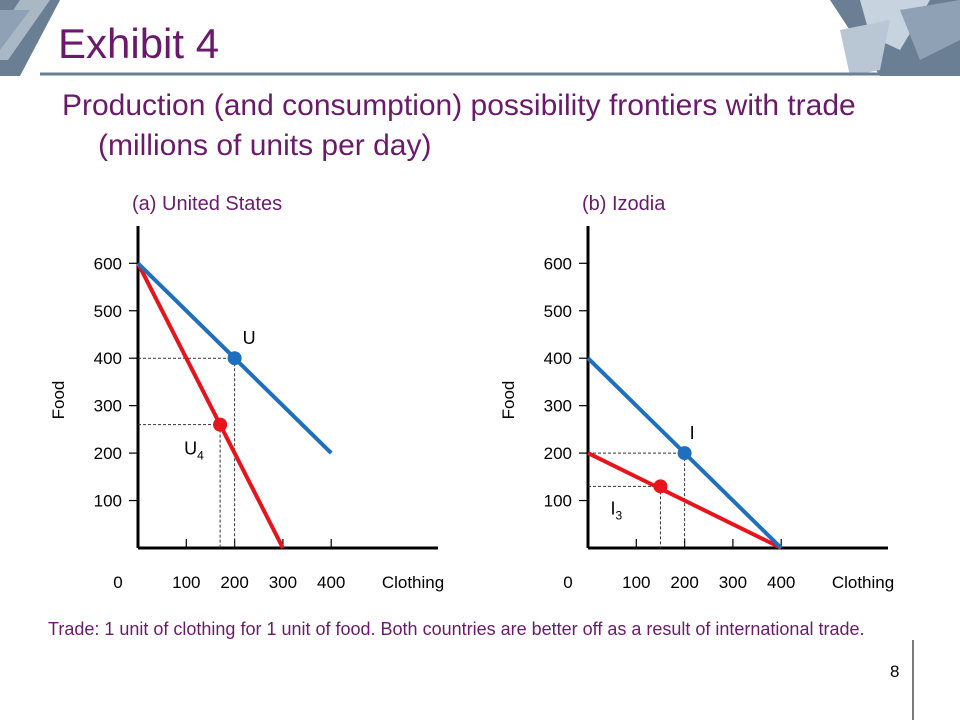 This screenshot has width=960, height=720. I want to click on page-number: 8, so click(895, 671).